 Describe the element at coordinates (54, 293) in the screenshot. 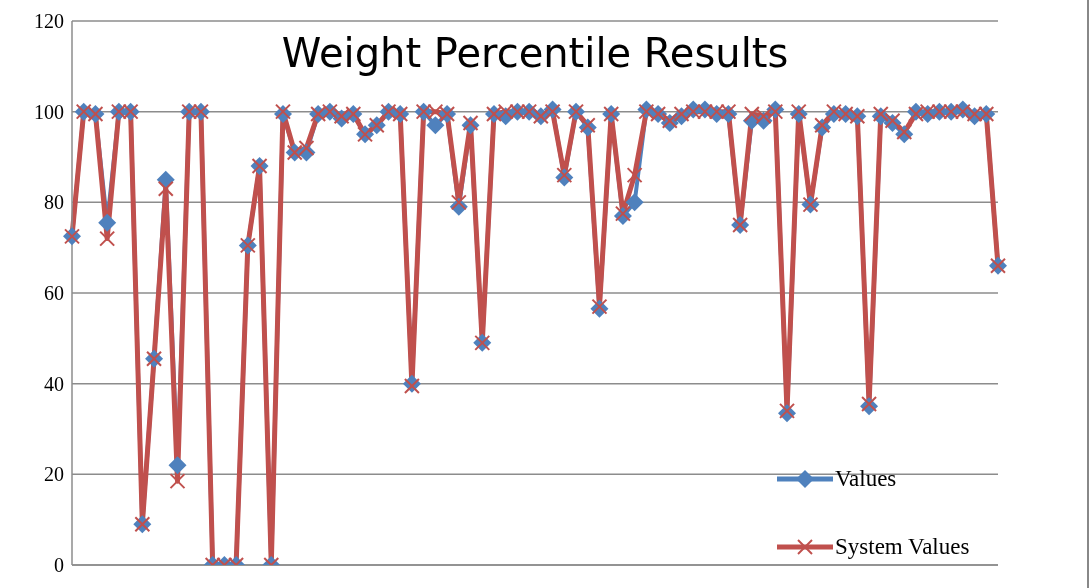

I see `y-tick-label: 60` at that location.